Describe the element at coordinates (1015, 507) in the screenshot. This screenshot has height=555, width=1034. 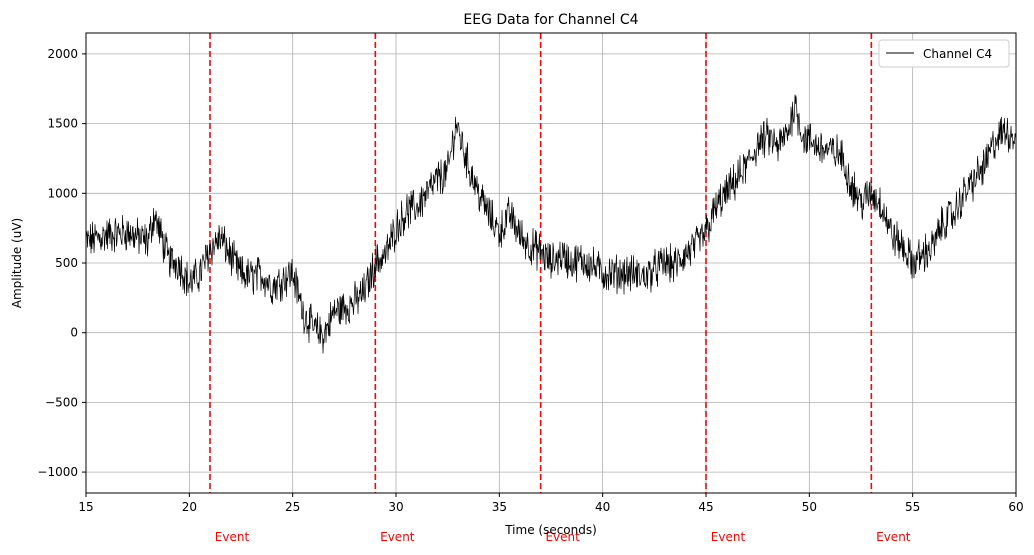
I see `x-tick-label: 60` at that location.